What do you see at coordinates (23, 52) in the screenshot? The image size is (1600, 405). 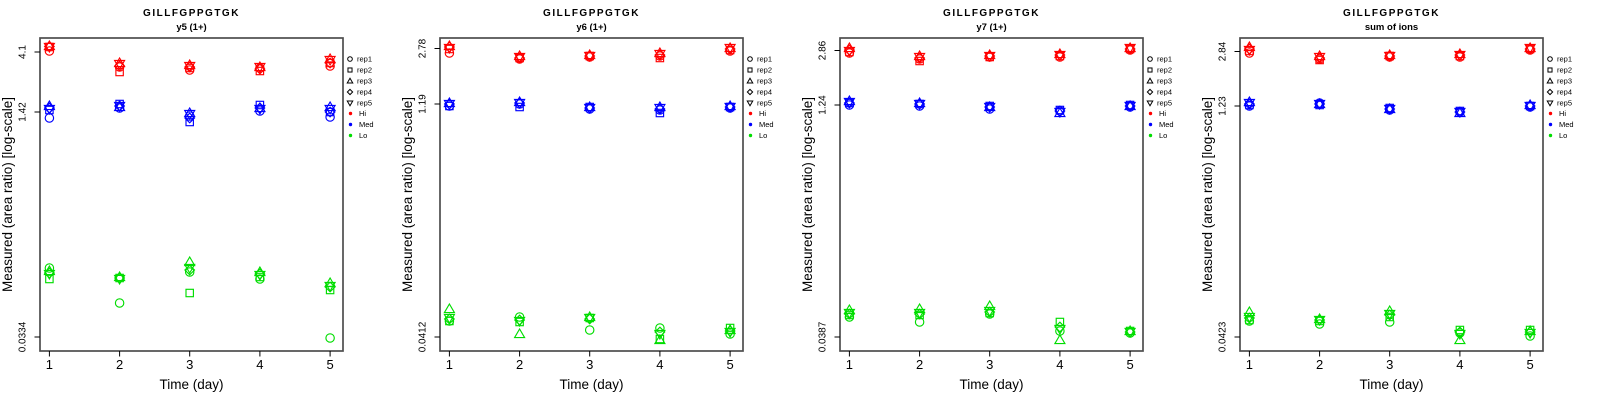 I see `y-tick-label-0: 4.1` at bounding box center [23, 52].